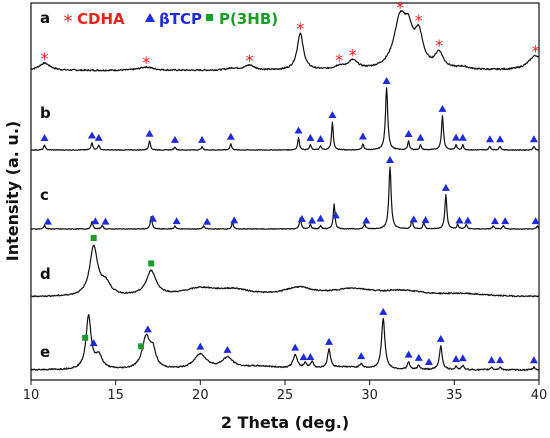 Image resolution: width=550 pixels, height=438 pixels. I want to click on marker-cdha-a-3: *, so click(300, 28).